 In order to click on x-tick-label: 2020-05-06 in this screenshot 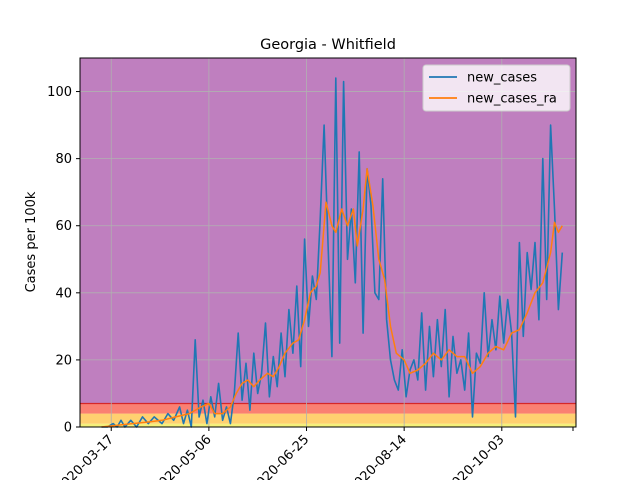, I will do `click(183, 456)`.